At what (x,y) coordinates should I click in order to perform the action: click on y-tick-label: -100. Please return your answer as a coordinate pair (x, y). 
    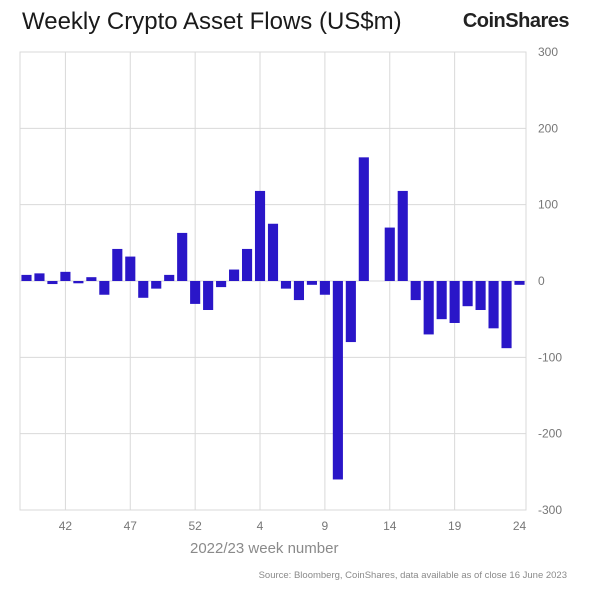
    Looking at the image, I should click on (550, 357).